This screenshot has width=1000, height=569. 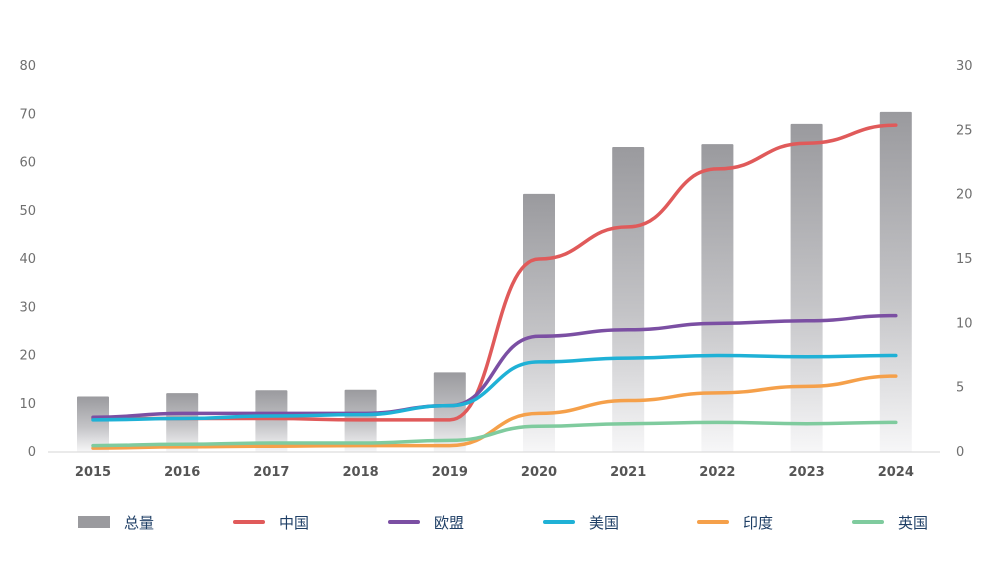 What do you see at coordinates (271, 472) in the screenshot?
I see `x-tick-label: 2017` at bounding box center [271, 472].